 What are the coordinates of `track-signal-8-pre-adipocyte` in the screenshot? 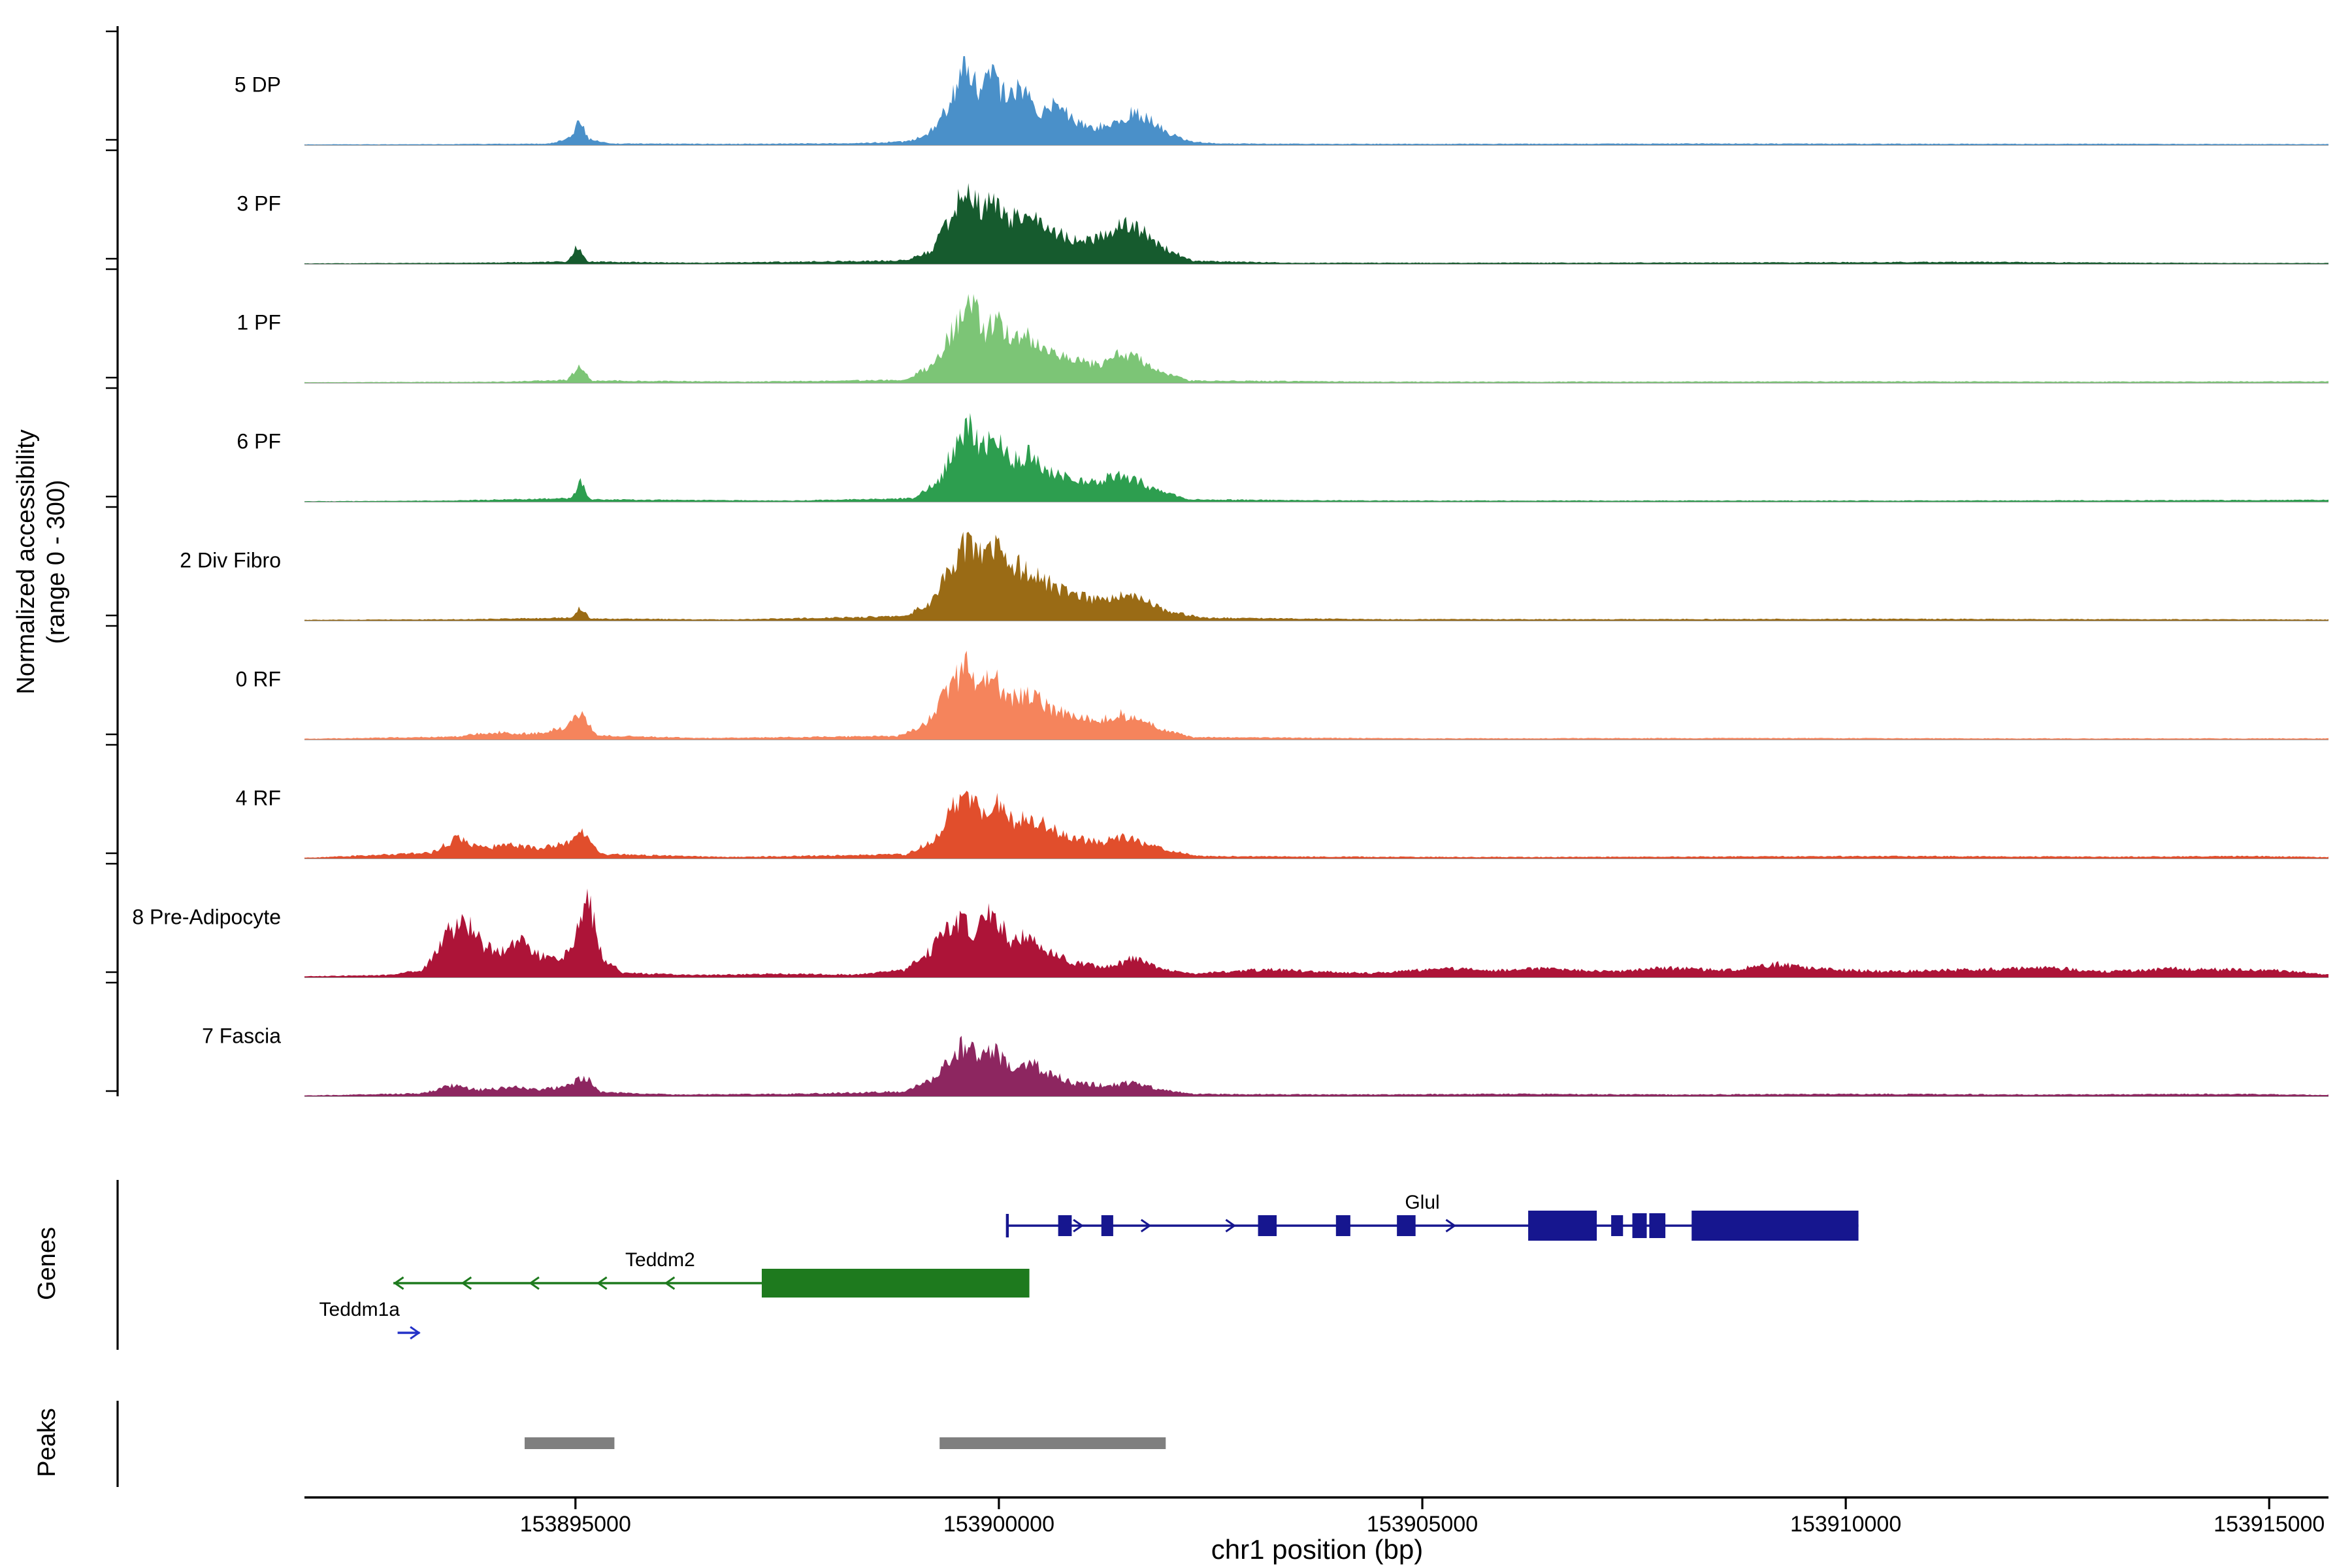 It's located at (1316, 933).